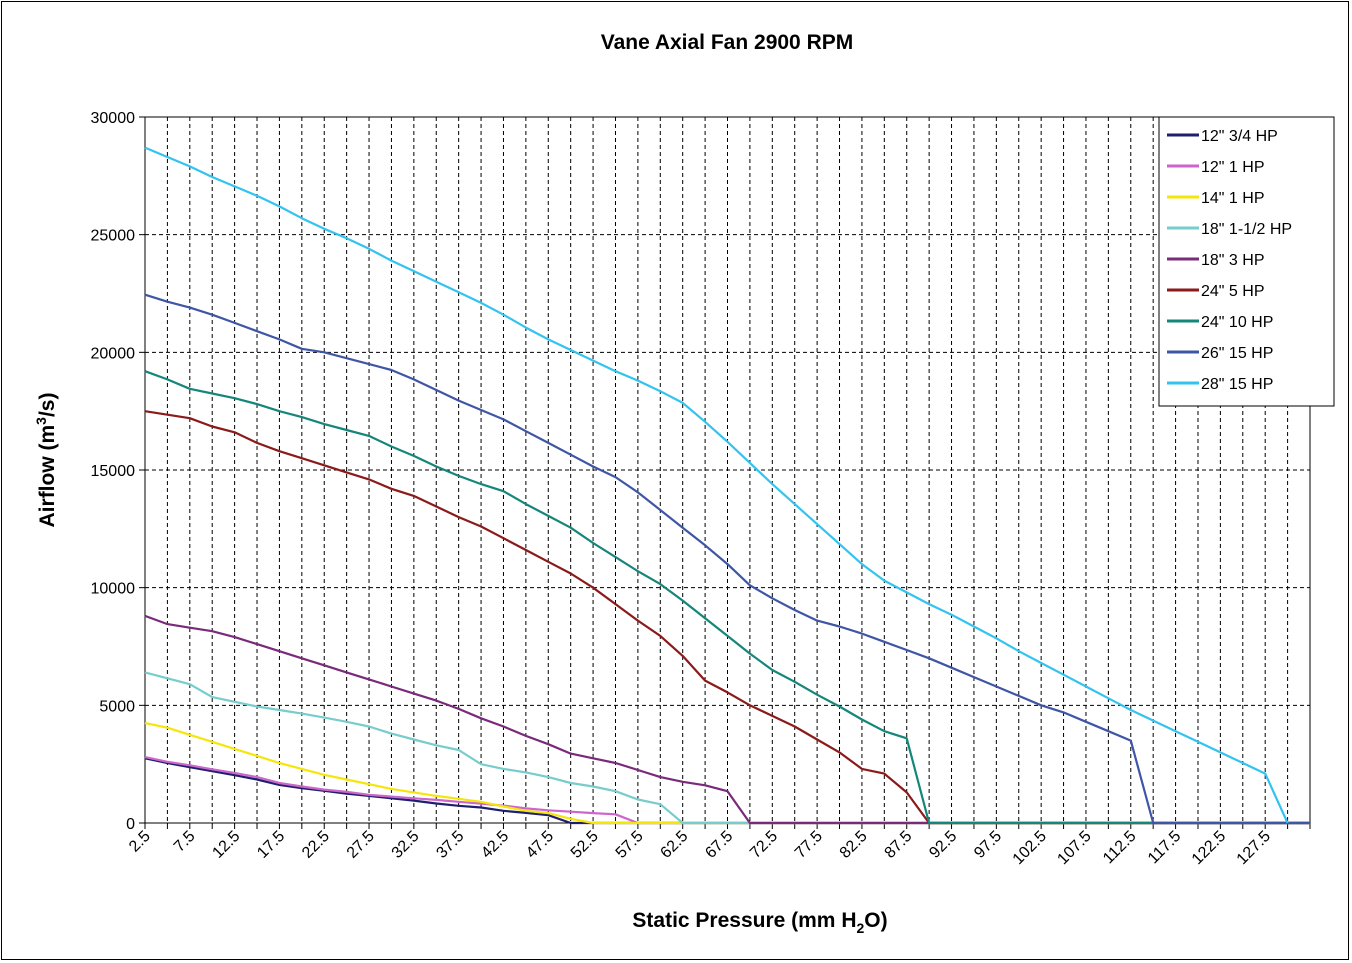 This screenshot has width=1352, height=963. I want to click on y-axis: 0 5000 10000 15000 20000 25000 30000, so click(118, 471).